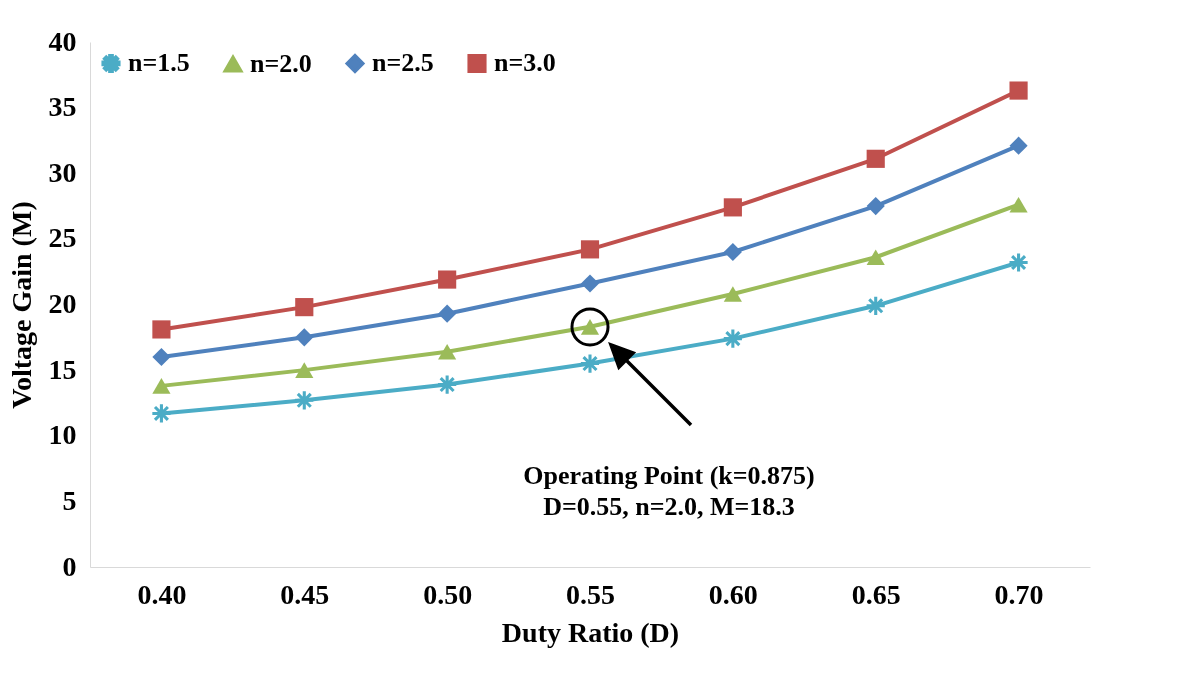  Describe the element at coordinates (733, 594) in the screenshot. I see `x-tick-label: 0.60` at that location.